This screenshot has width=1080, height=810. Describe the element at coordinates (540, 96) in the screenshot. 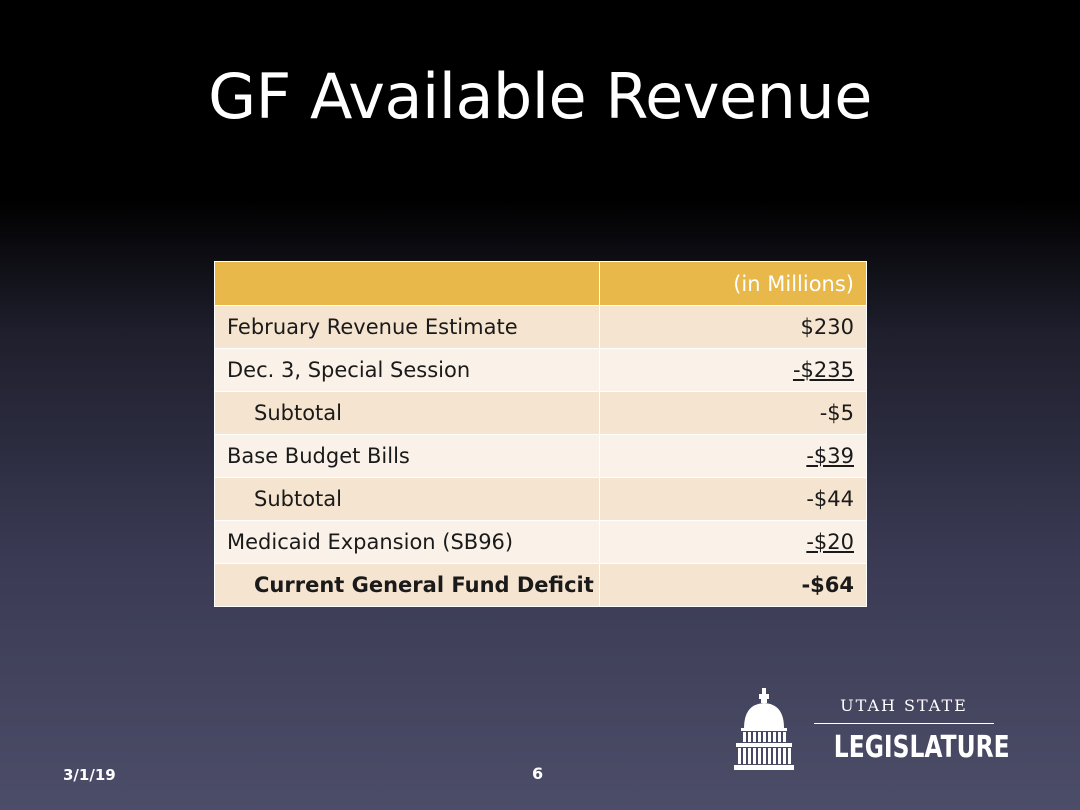

I see `slide-title: GF Available Revenue` at that location.